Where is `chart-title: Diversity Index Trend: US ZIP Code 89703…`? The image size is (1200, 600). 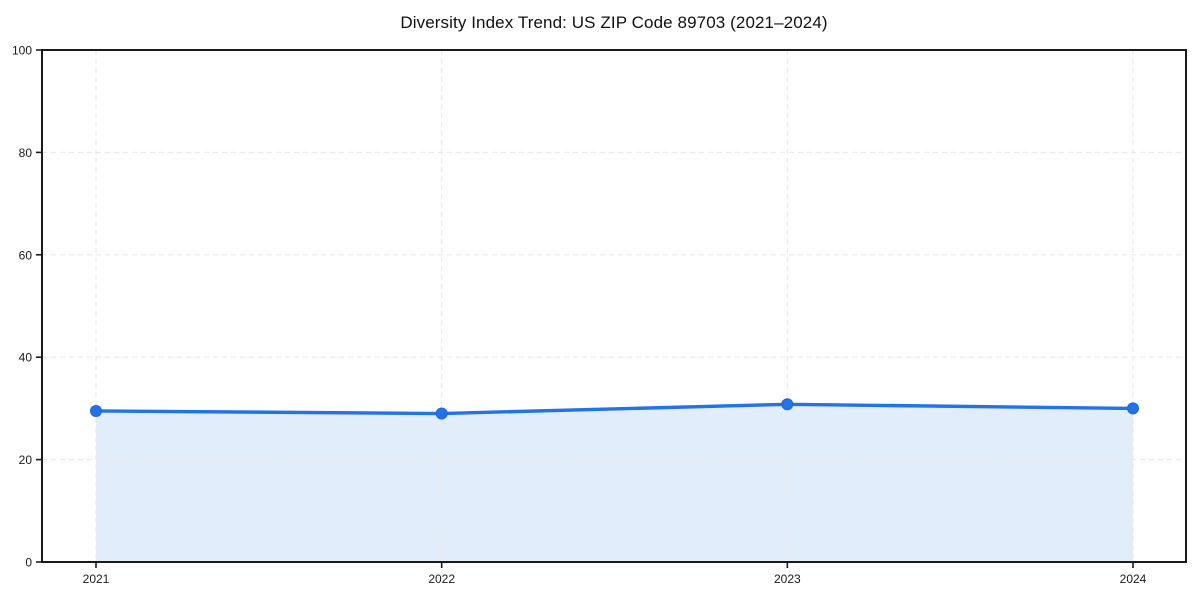
chart-title: Diversity Index Trend: US ZIP Code 89703… is located at coordinates (614, 22).